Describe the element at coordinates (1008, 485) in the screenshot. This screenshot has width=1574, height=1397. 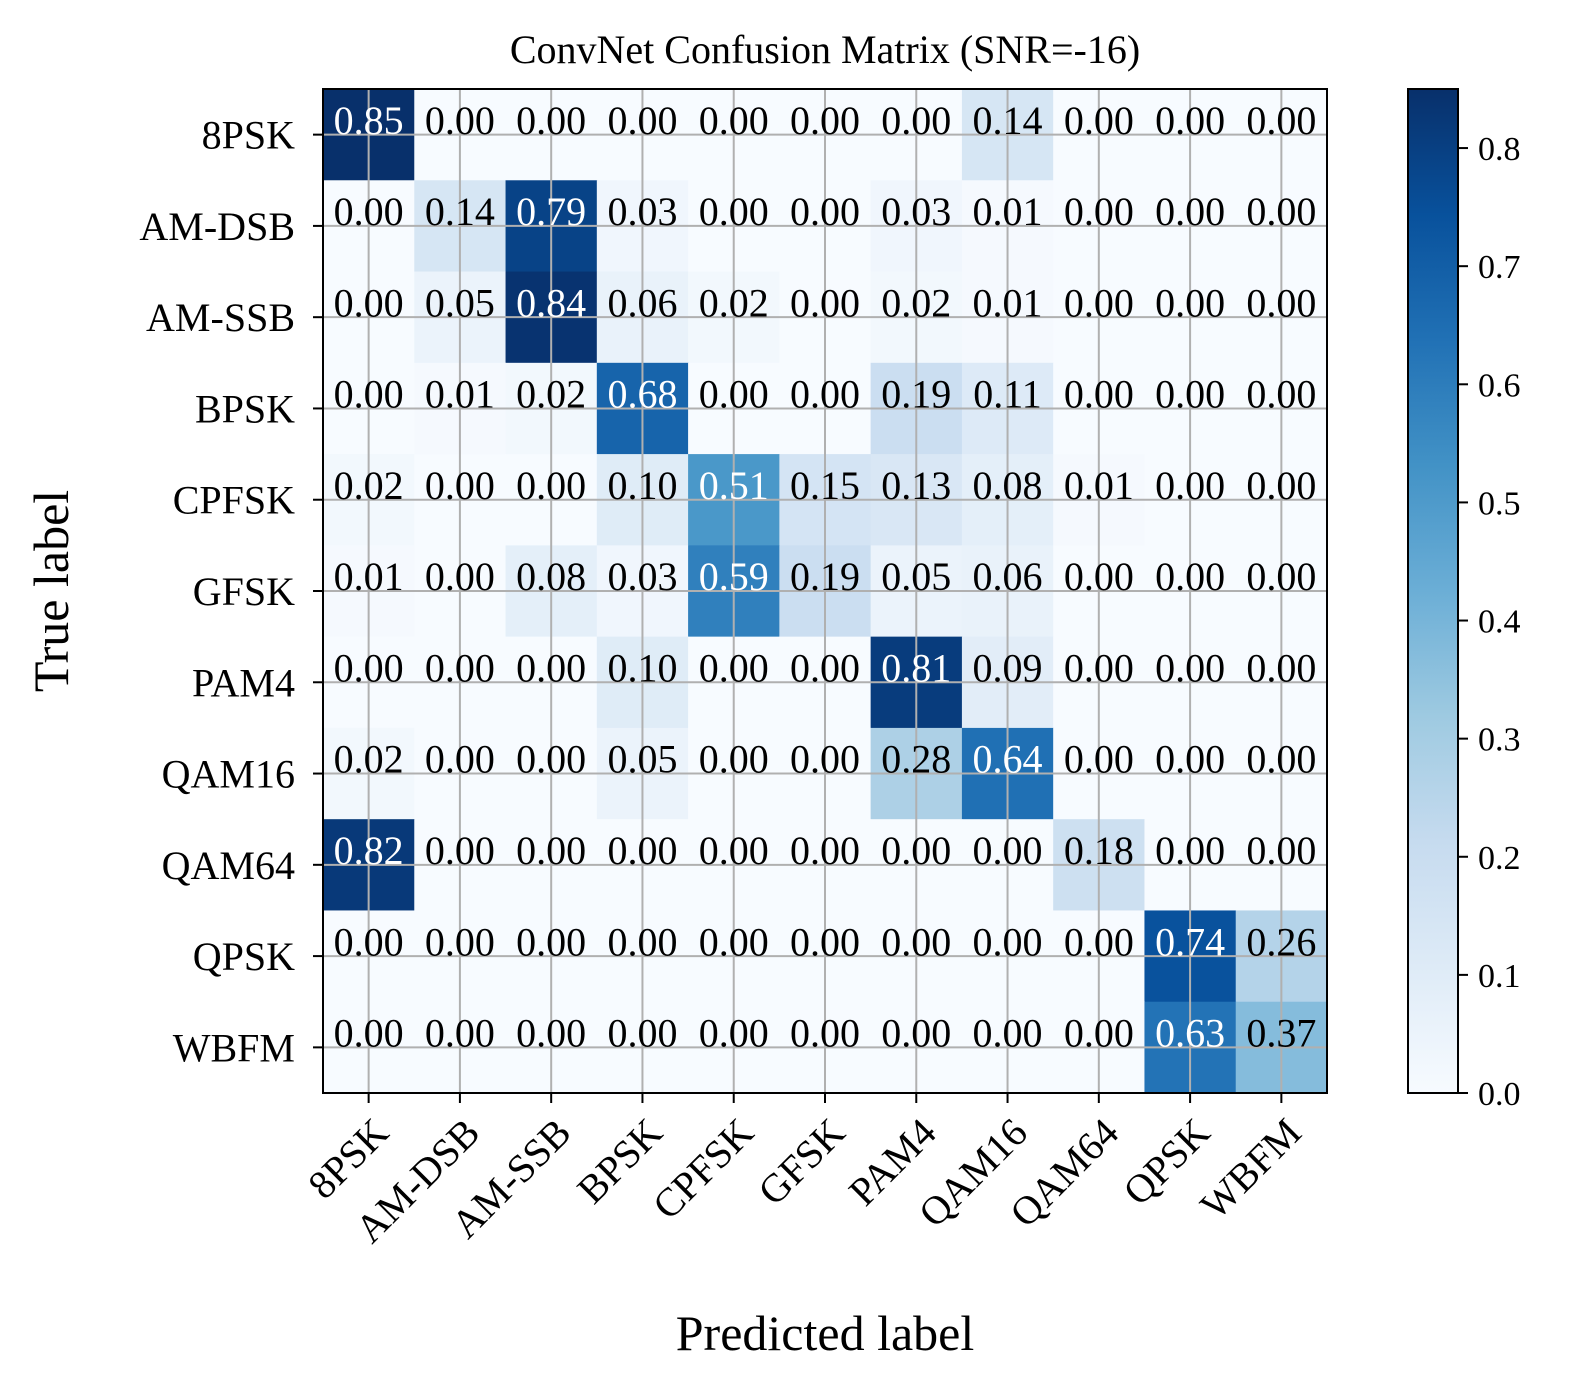
I see `cell-value-label: 0.08` at that location.